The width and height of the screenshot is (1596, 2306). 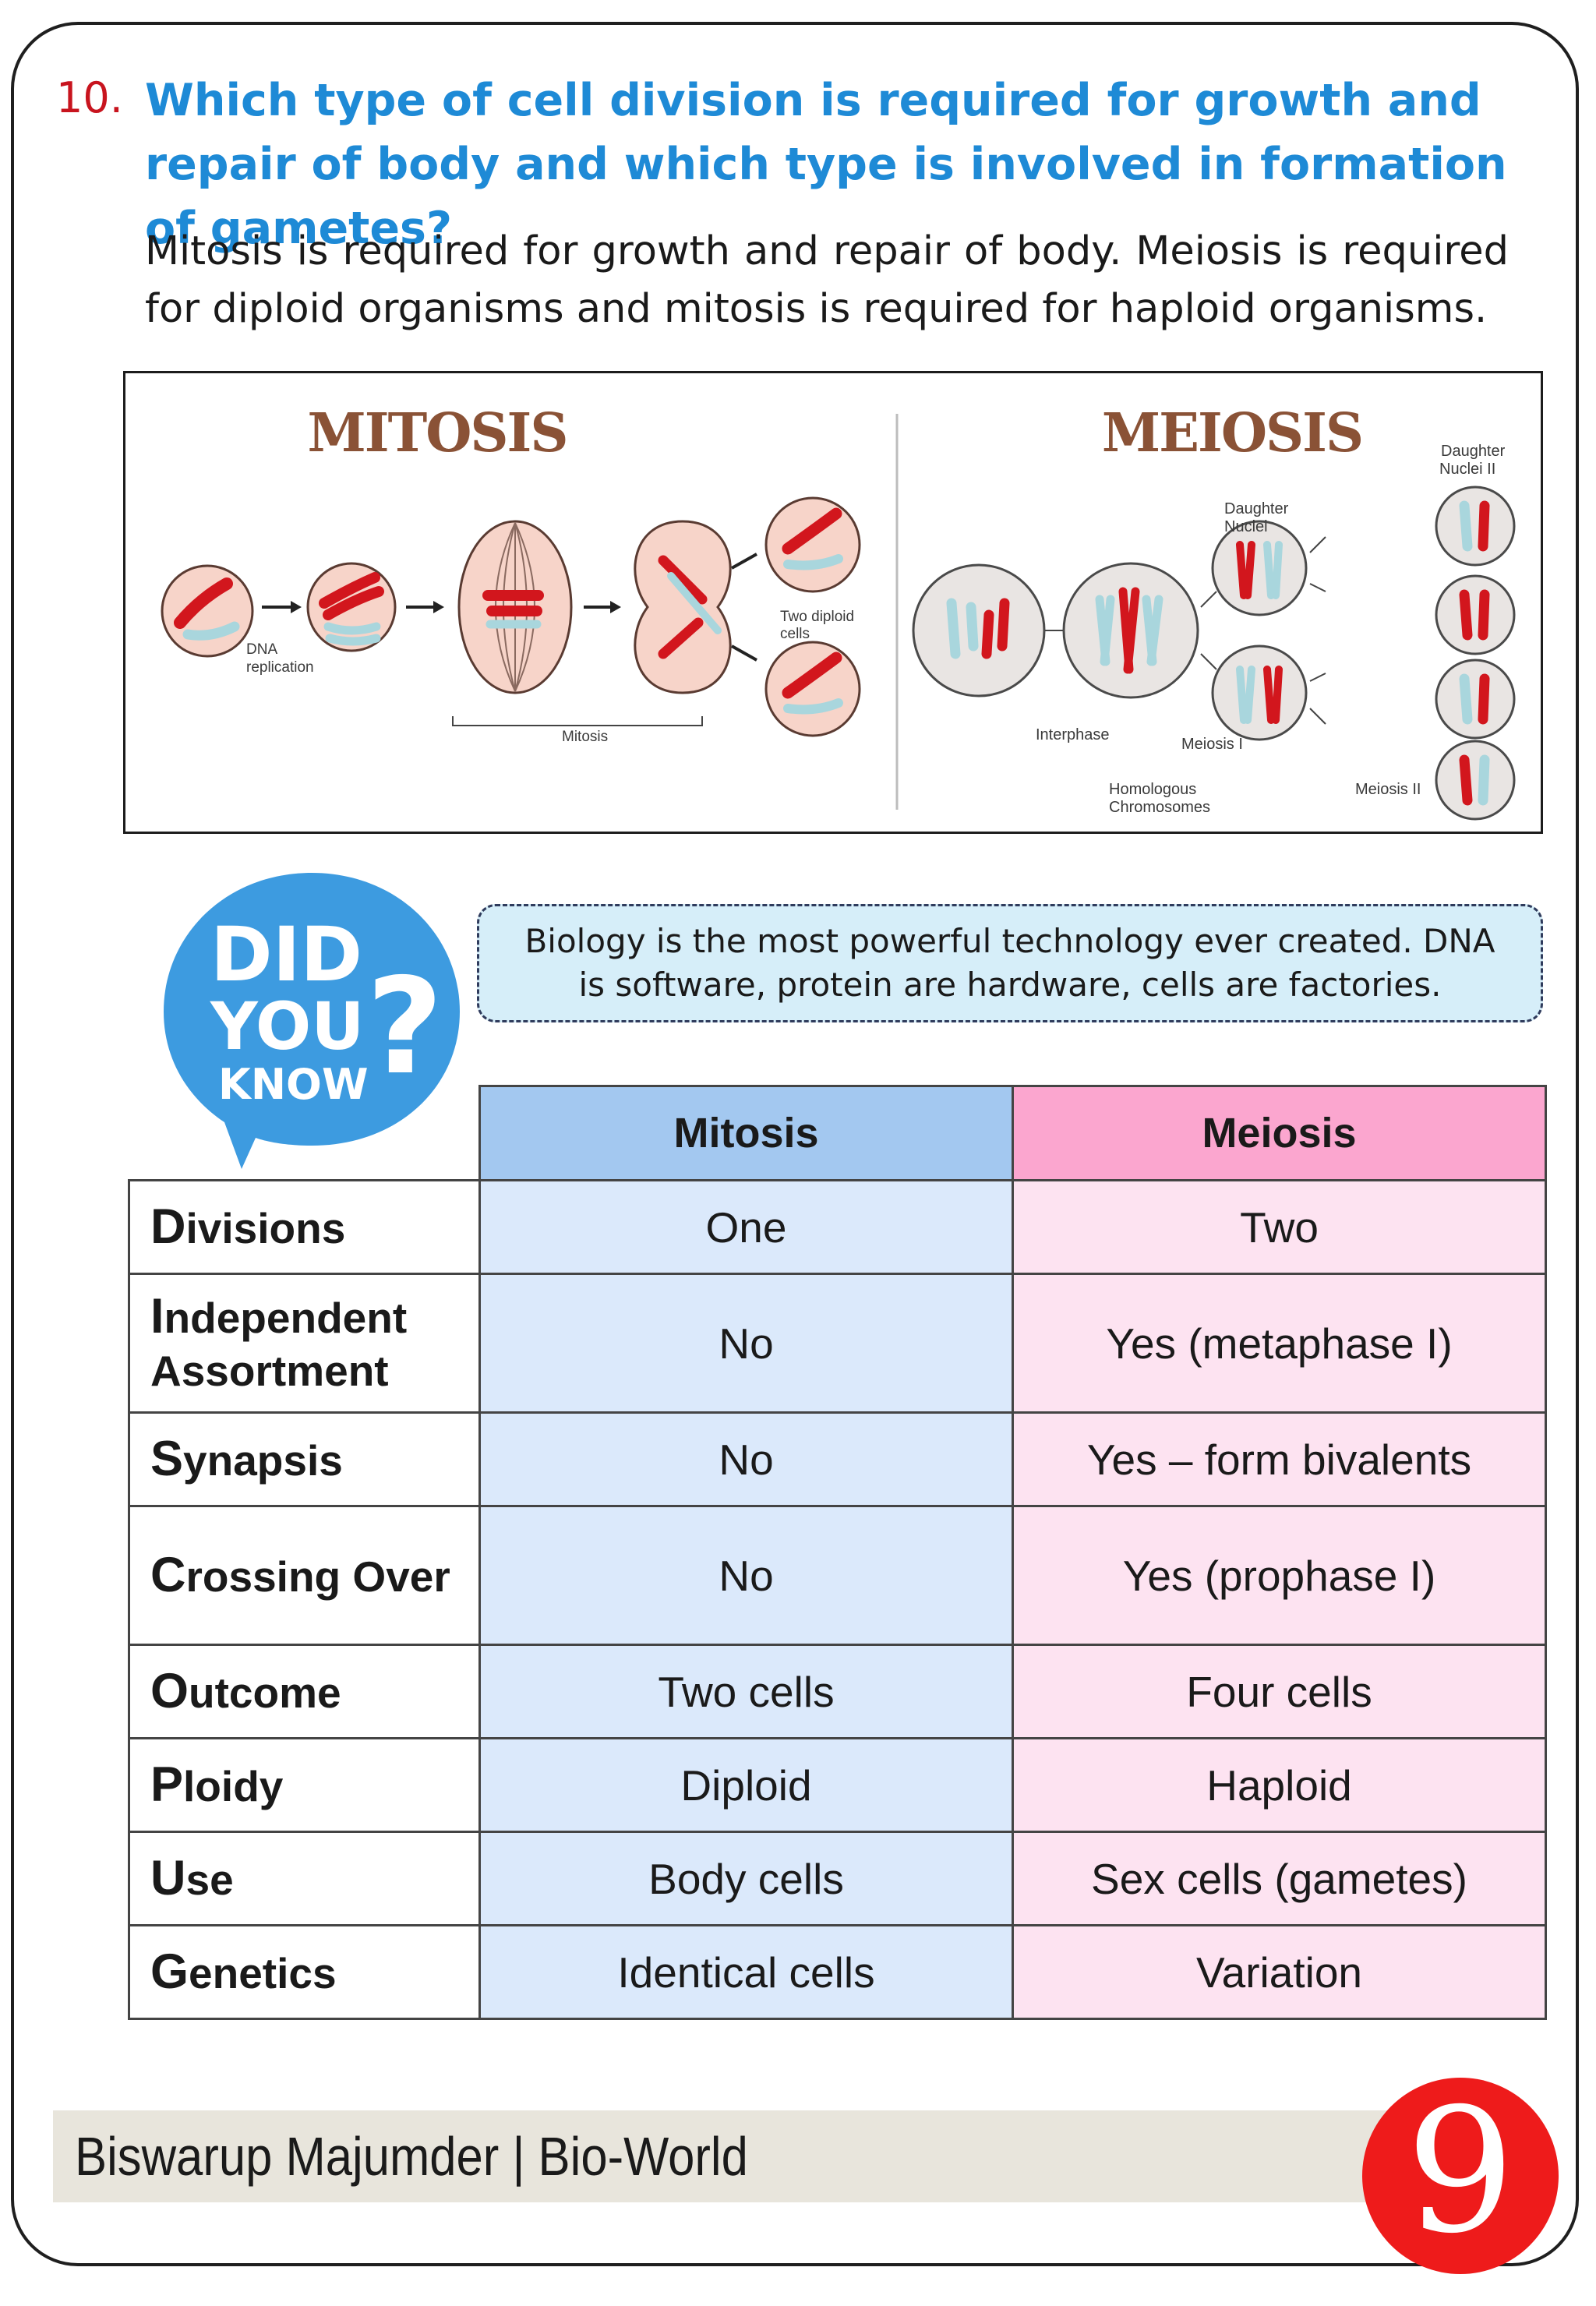 I want to click on gamete-3-icon, so click(x=1475, y=699).